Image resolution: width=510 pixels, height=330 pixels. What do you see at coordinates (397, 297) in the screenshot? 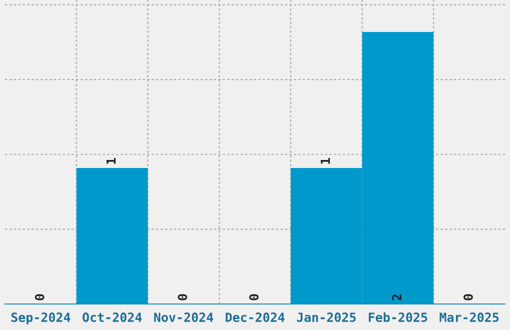
I see `data-label: 2` at bounding box center [397, 297].